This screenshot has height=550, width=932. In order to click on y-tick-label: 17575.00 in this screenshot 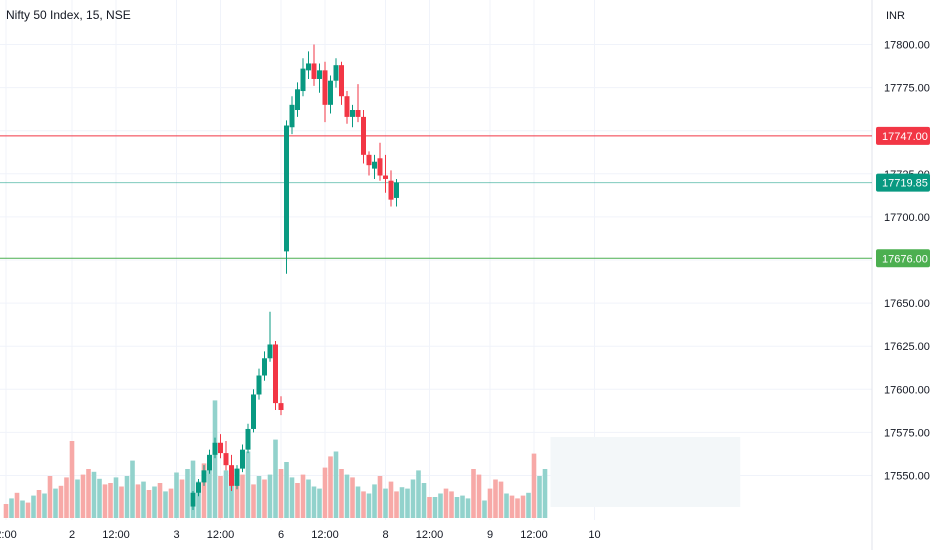, I will do `click(907, 433)`.